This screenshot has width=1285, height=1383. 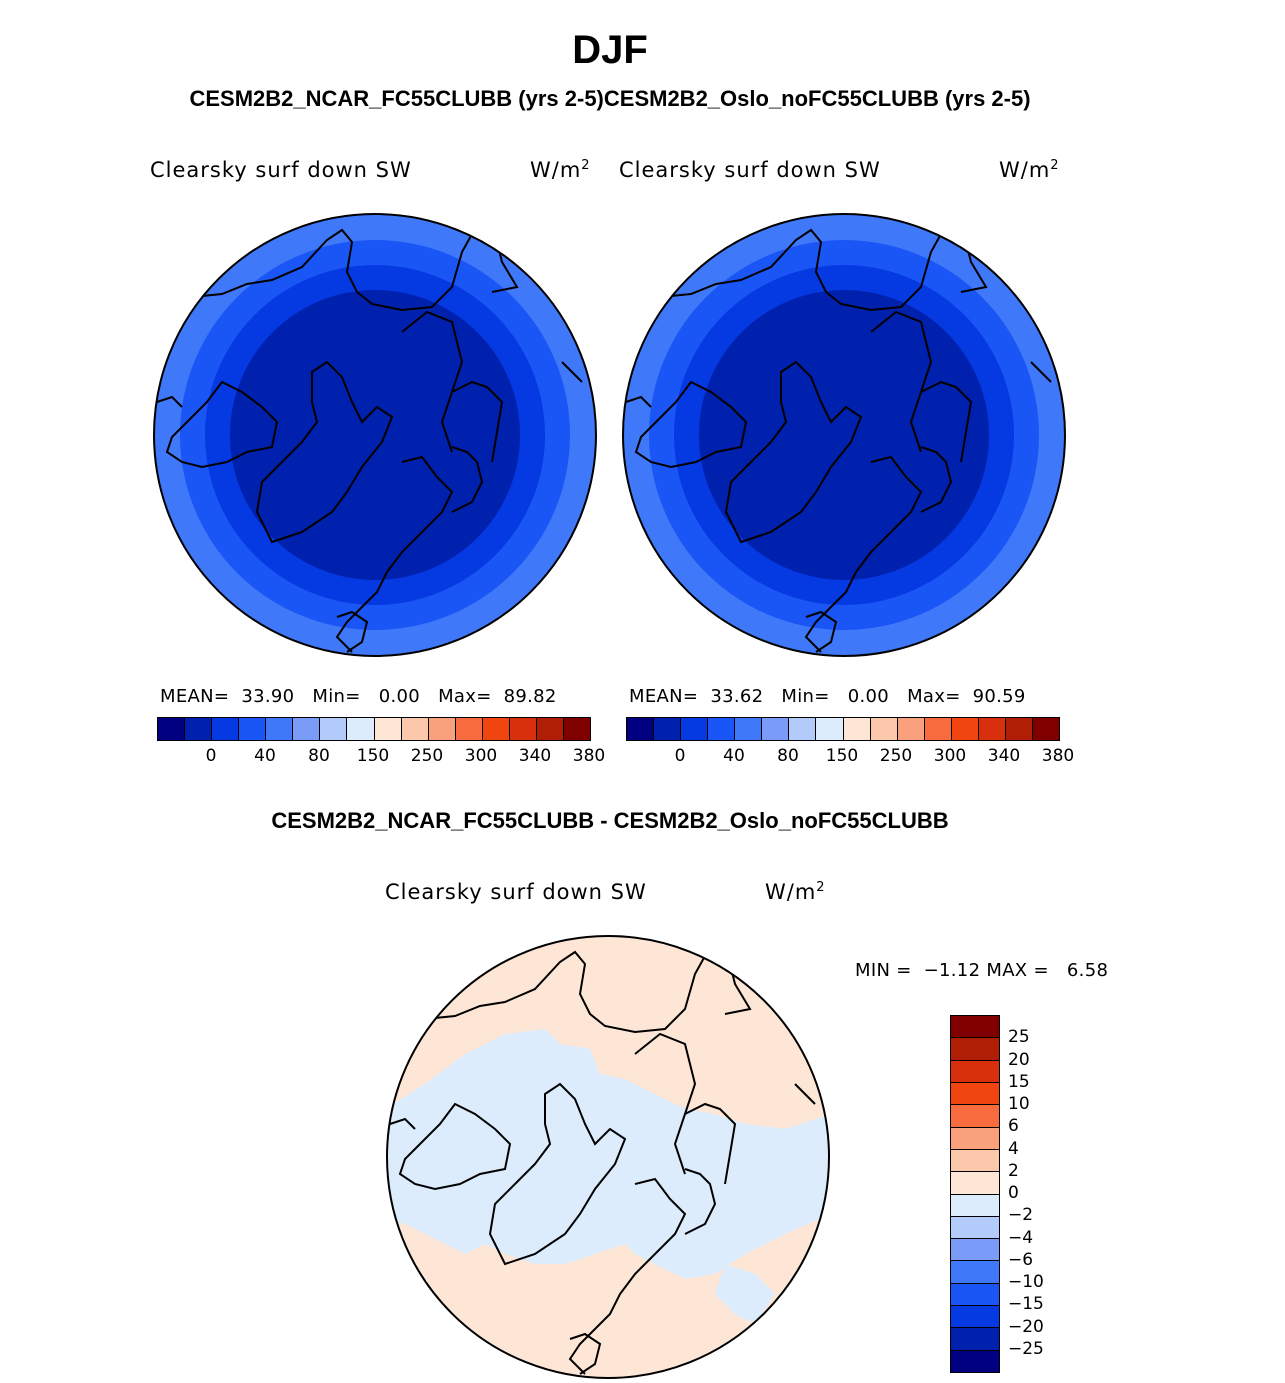 What do you see at coordinates (1013, 1170) in the screenshot?
I see `diff-colorbar-tick-label: 2` at bounding box center [1013, 1170].